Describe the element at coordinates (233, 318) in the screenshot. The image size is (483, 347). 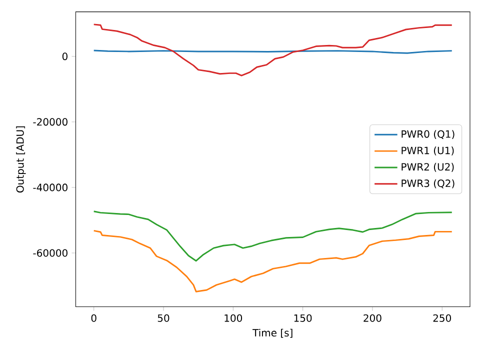
I see `x-tick-label: 100` at that location.